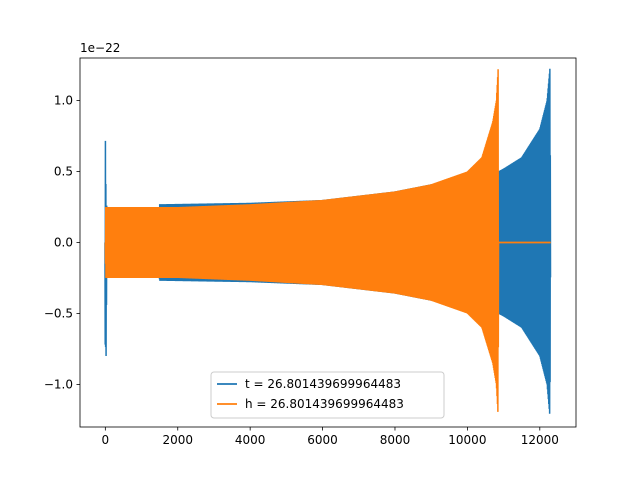 This screenshot has height=480, width=640. Describe the element at coordinates (395, 440) in the screenshot. I see `x-tick-label: 8000` at that location.